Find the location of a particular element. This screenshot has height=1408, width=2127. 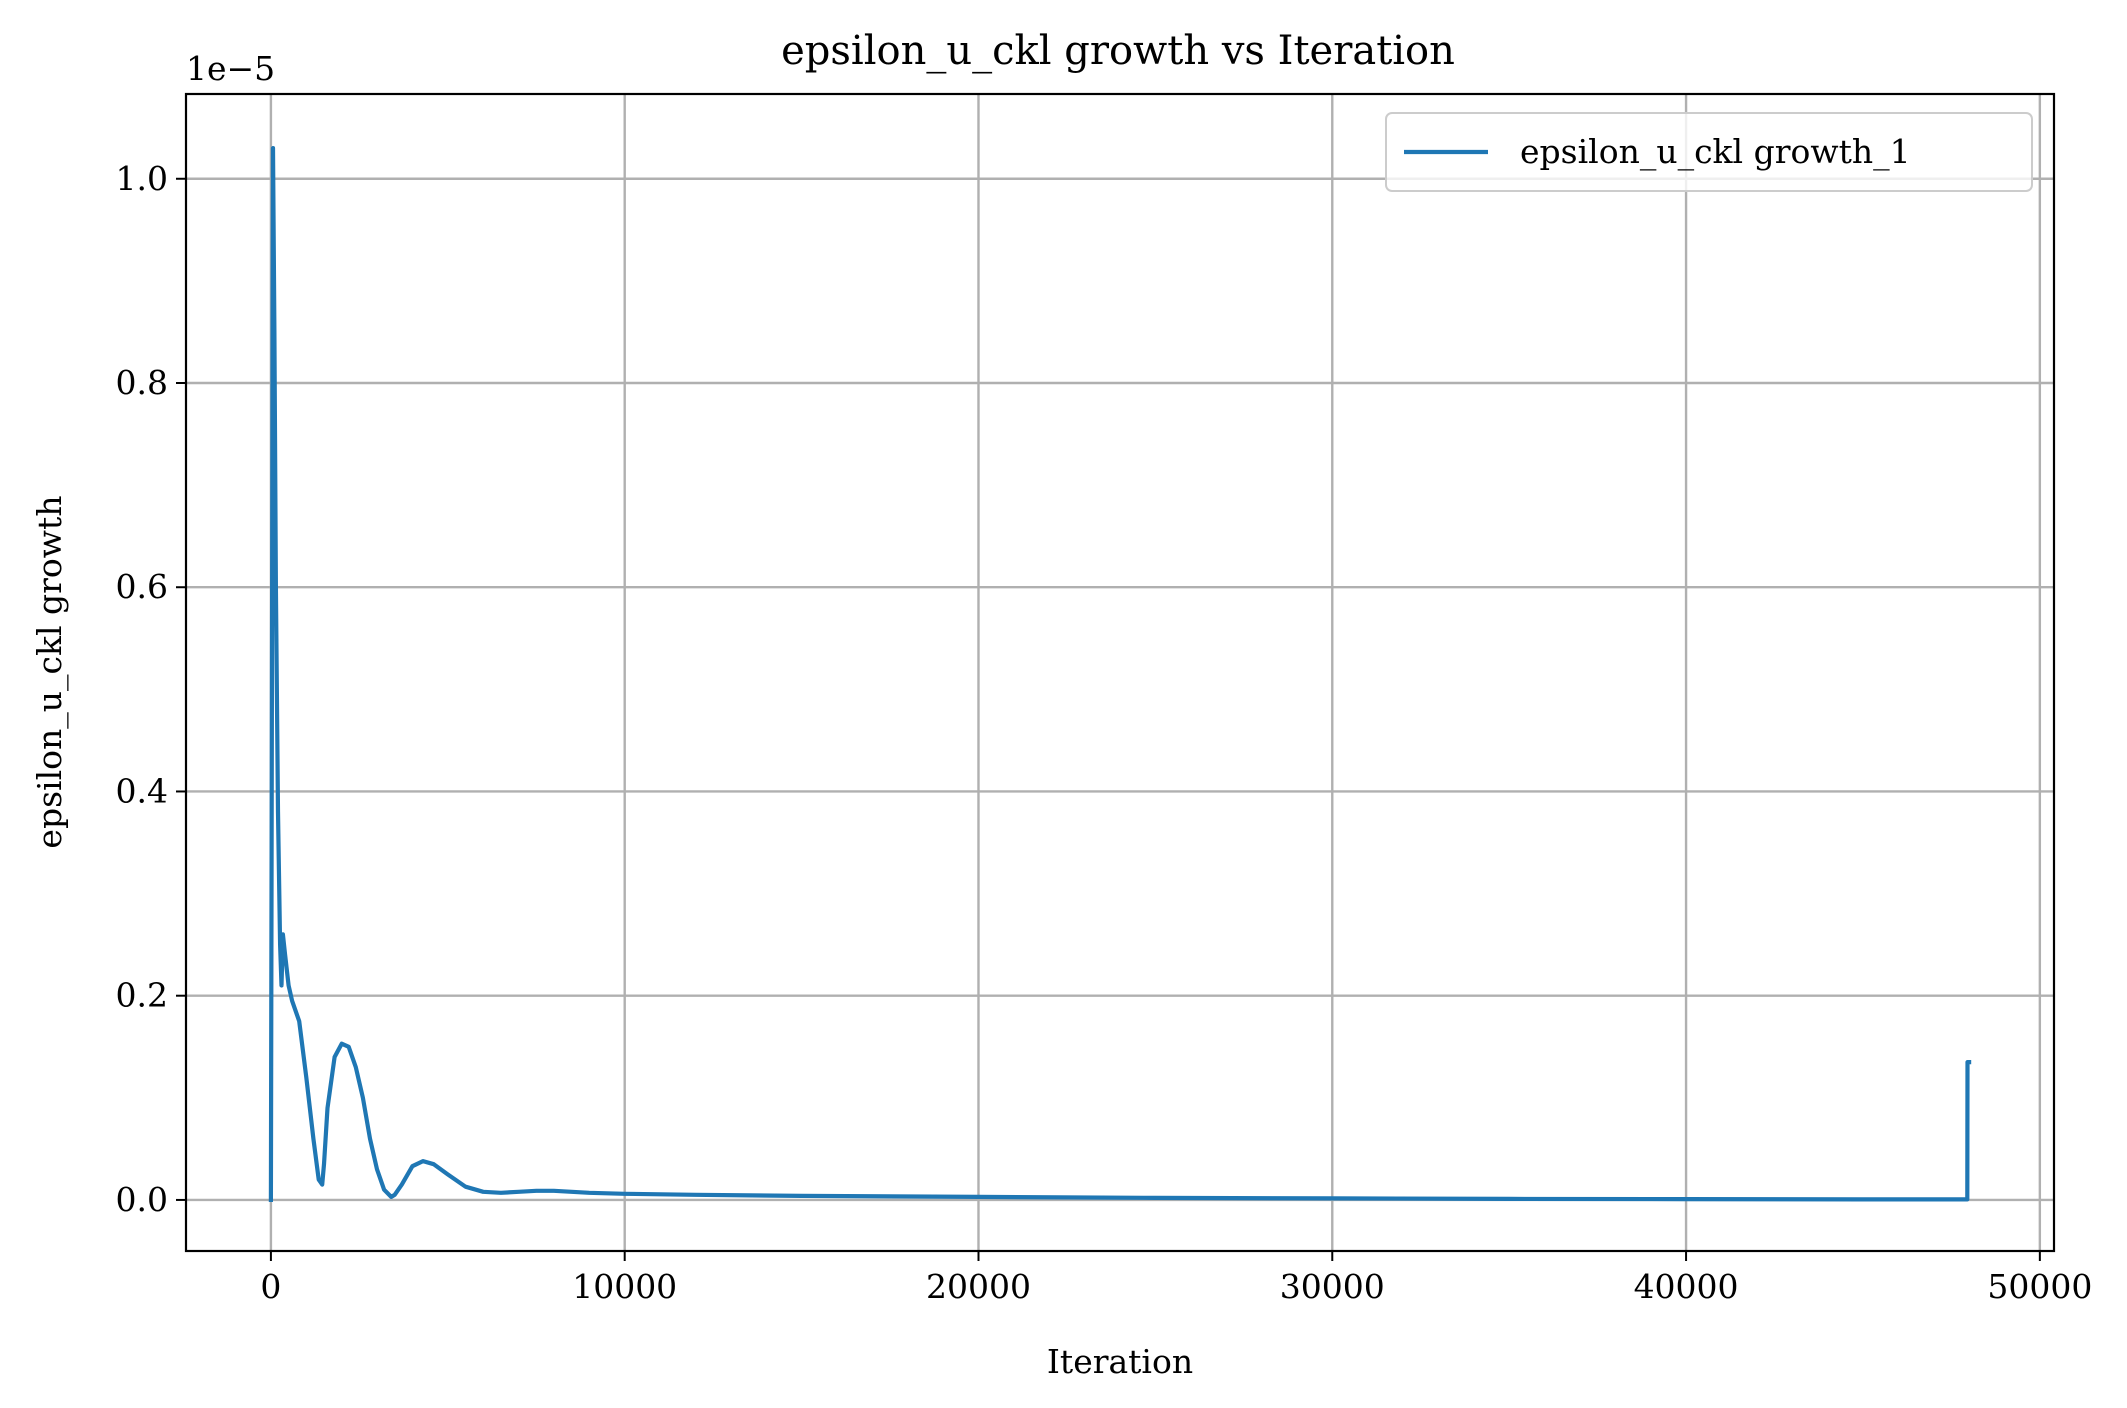

y-axis-label: epsilon_u_ckl growth is located at coordinates (50, 671).